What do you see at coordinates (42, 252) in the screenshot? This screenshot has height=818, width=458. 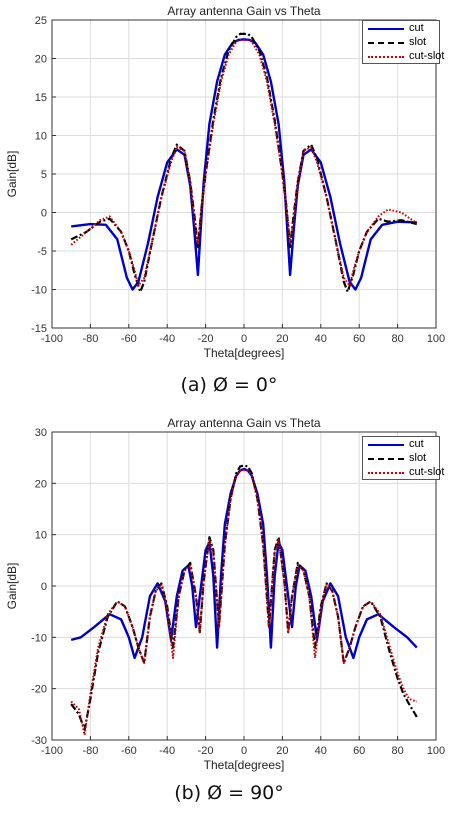 I see `y-tick-label: -5` at bounding box center [42, 252].